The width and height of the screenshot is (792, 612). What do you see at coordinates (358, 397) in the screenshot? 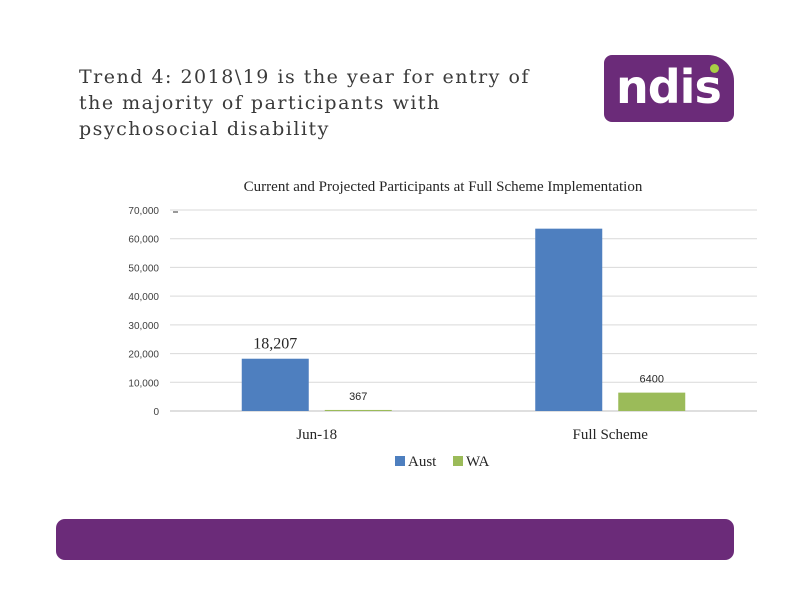
I see `data-label: 367` at bounding box center [358, 397].